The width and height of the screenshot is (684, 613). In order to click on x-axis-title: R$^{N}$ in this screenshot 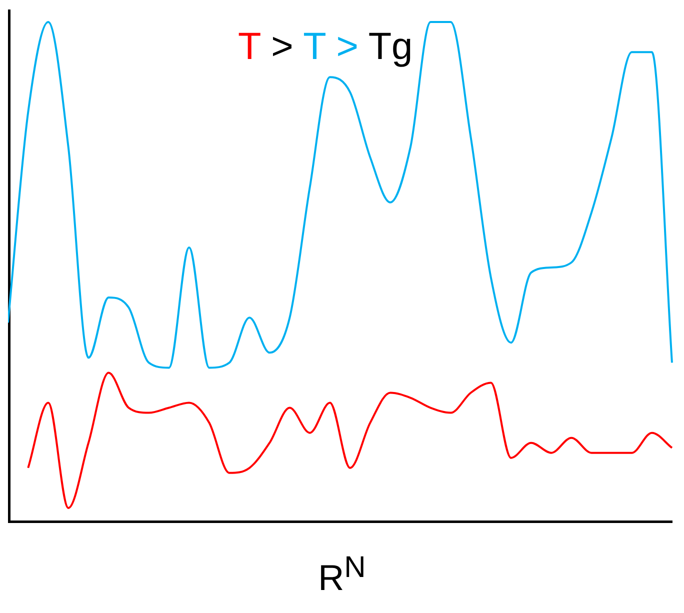, I will do `click(342, 575)`.